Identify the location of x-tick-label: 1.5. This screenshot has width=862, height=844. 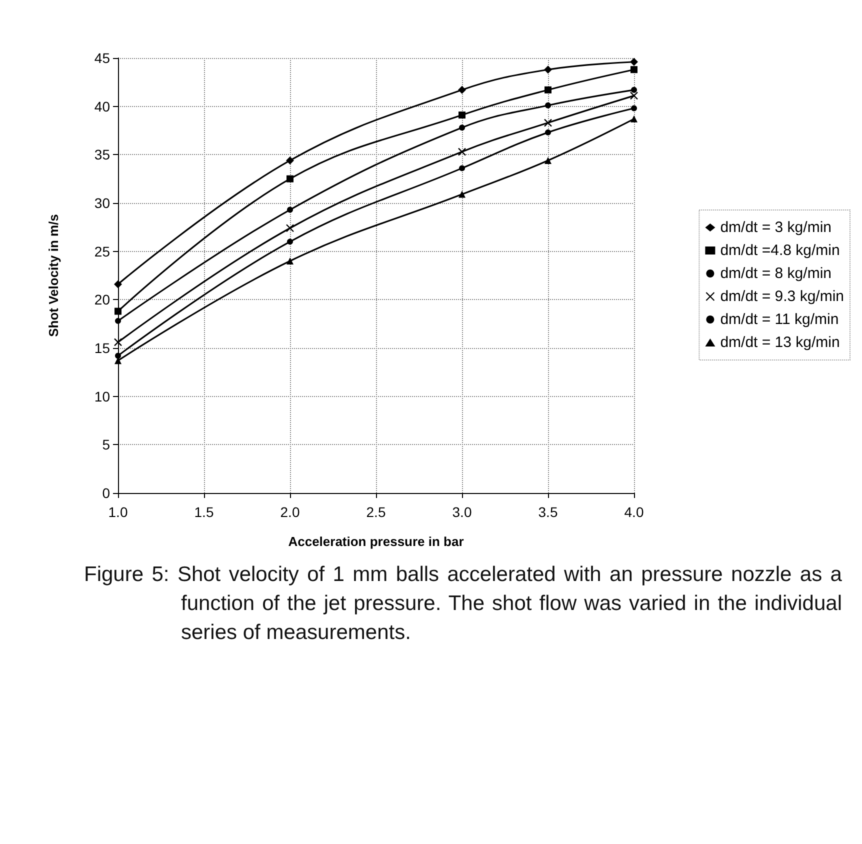
(204, 512).